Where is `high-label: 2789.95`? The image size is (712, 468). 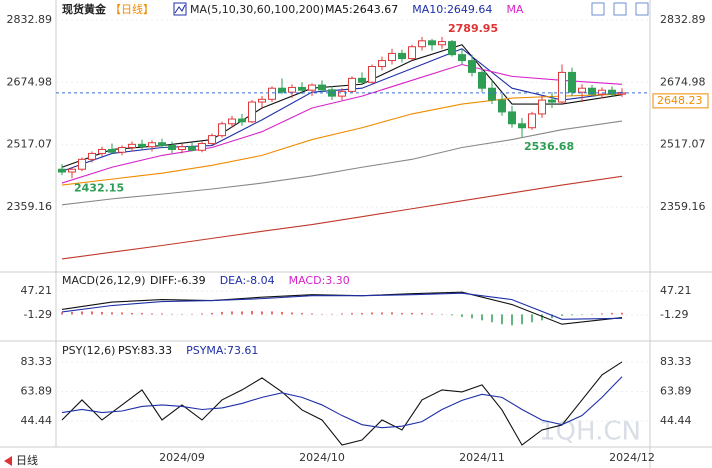
high-label: 2789.95 is located at coordinates (473, 28).